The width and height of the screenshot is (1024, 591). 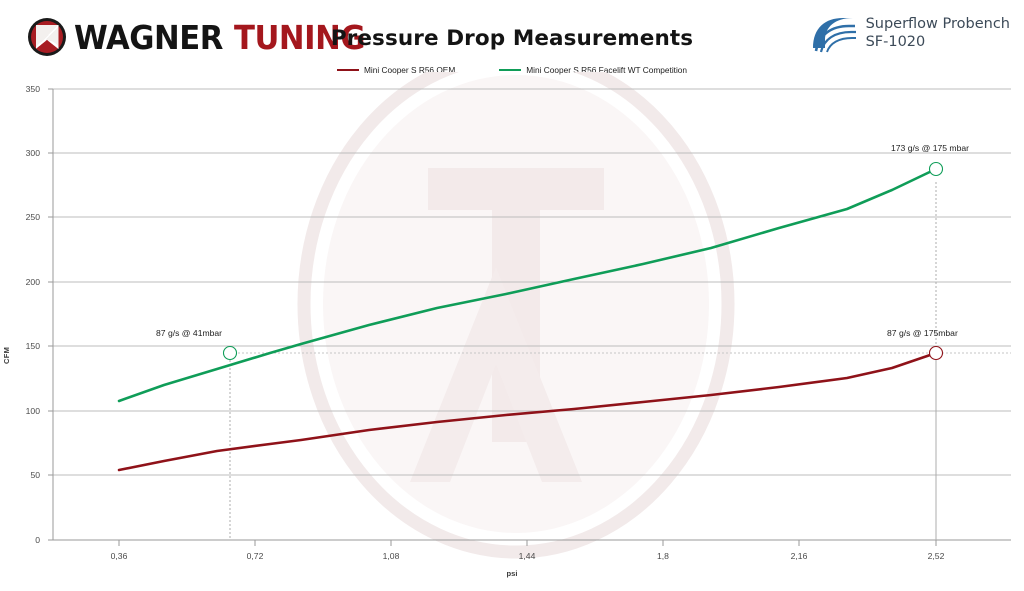 I want to click on y-tick-50: 50, so click(x=35, y=475).